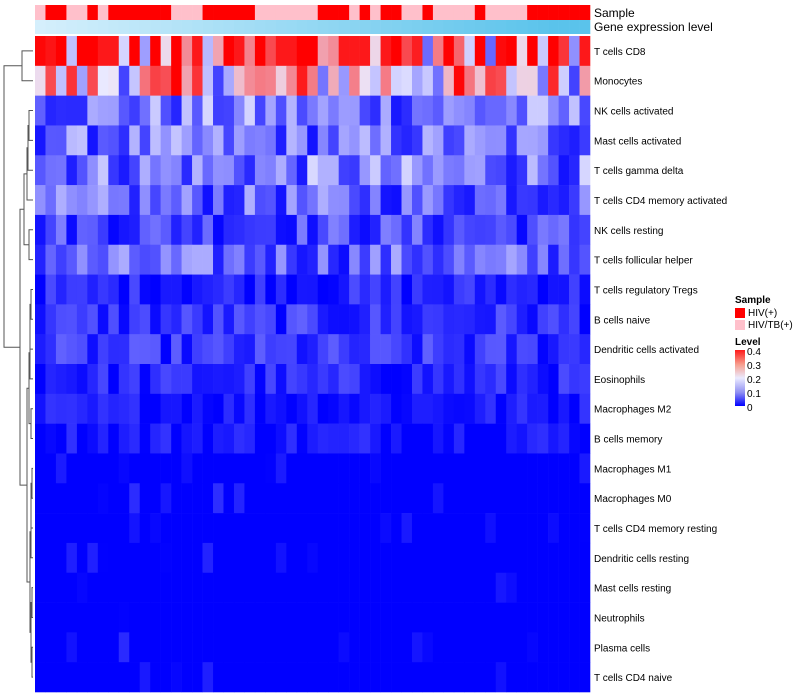 The height and width of the screenshot is (700, 800). Describe the element at coordinates (633, 469) in the screenshot. I see `row-label: Macrophages M1` at that location.